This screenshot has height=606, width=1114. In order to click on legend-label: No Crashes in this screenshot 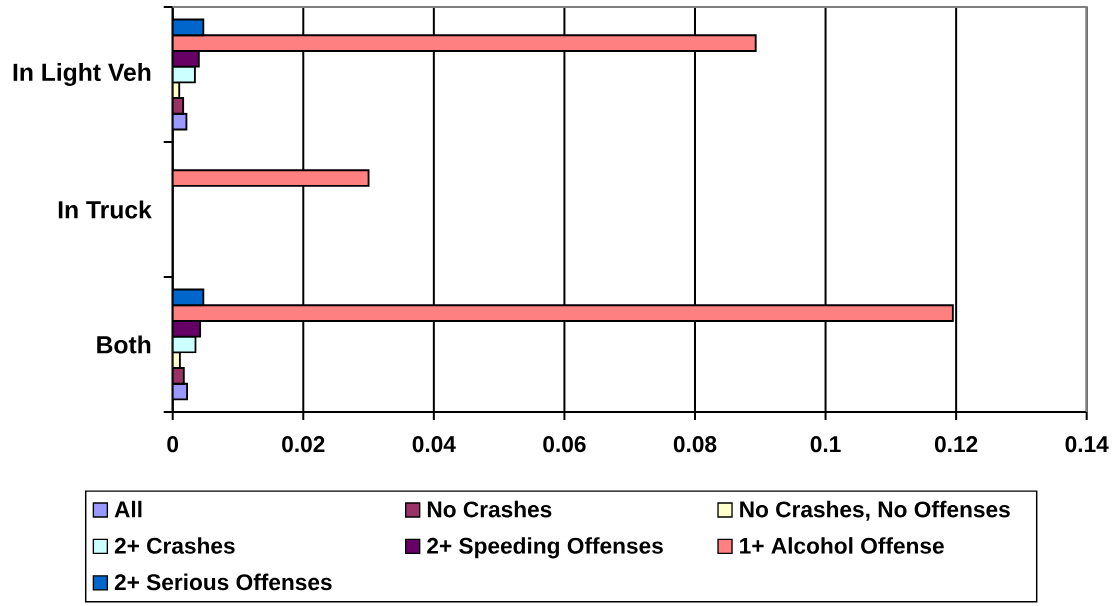, I will do `click(489, 509)`.